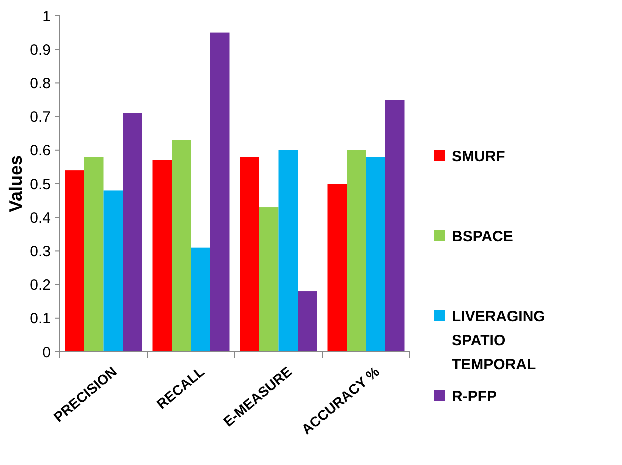 This screenshot has width=622, height=465. I want to click on y-tick-label: 1, so click(46, 17).